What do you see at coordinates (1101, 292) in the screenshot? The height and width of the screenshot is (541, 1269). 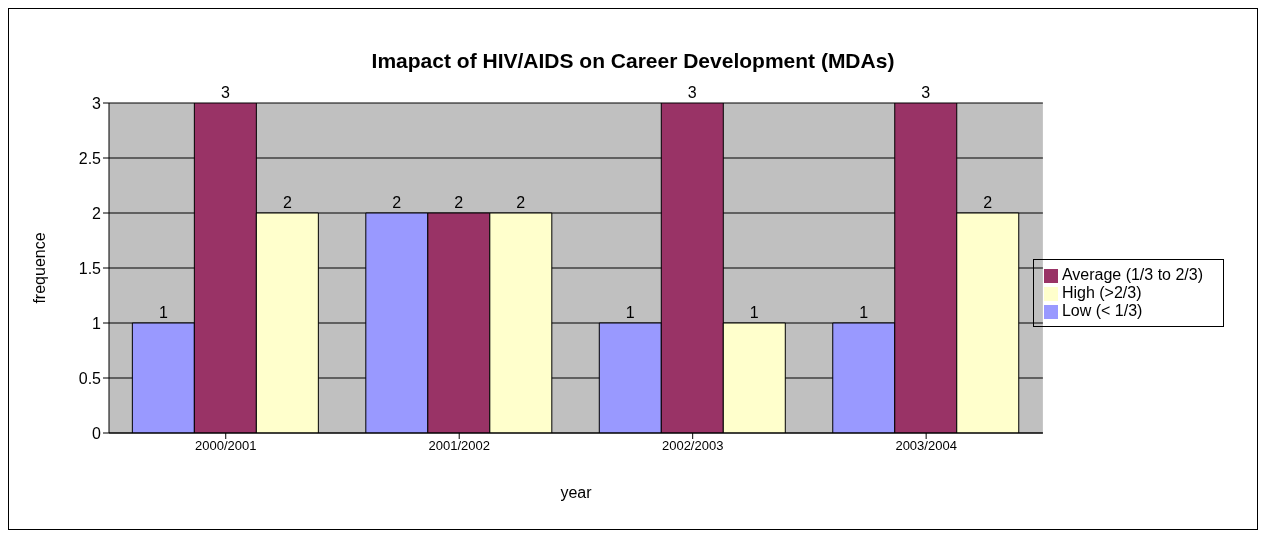 I see `legend-label: High (>2/3)` at bounding box center [1101, 292].